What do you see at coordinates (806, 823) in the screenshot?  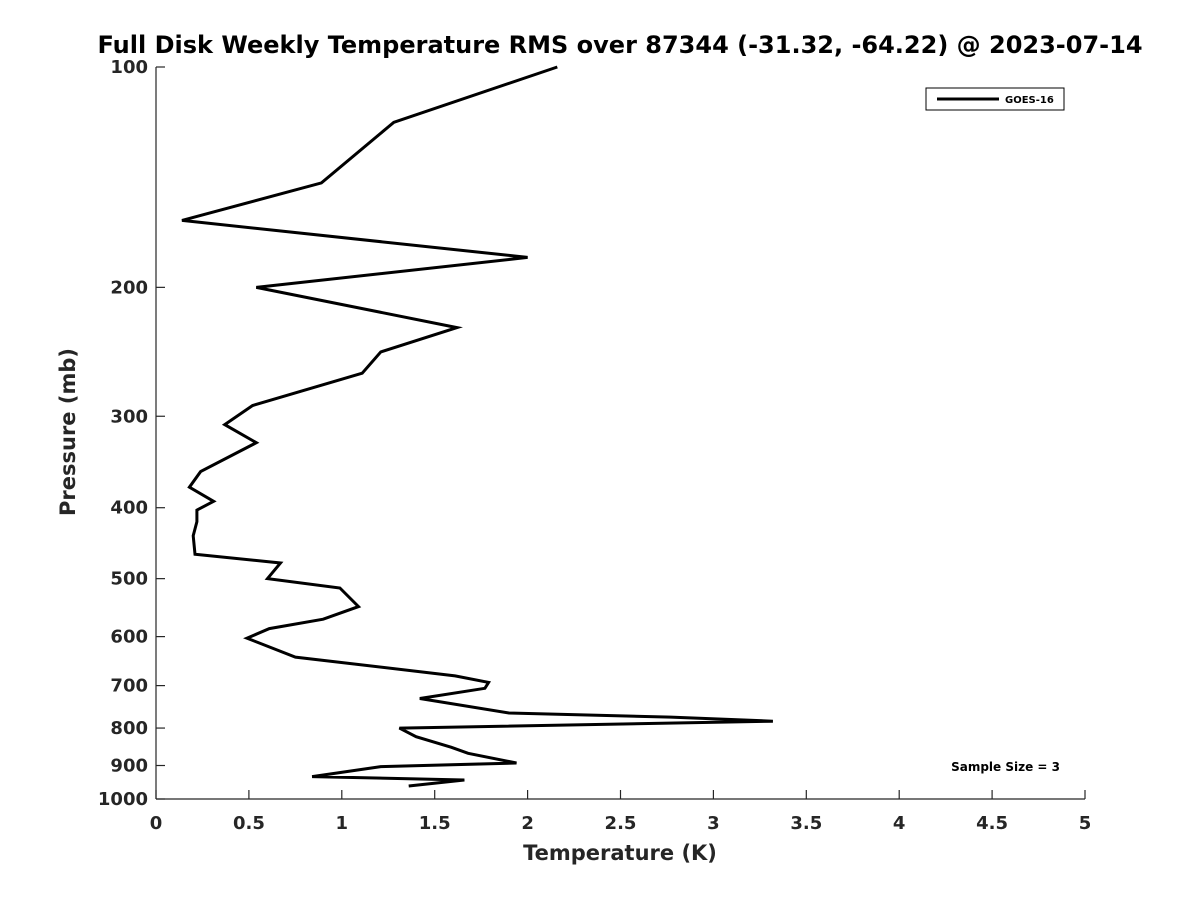 I see `x-tick-label: 3.5` at bounding box center [806, 823].